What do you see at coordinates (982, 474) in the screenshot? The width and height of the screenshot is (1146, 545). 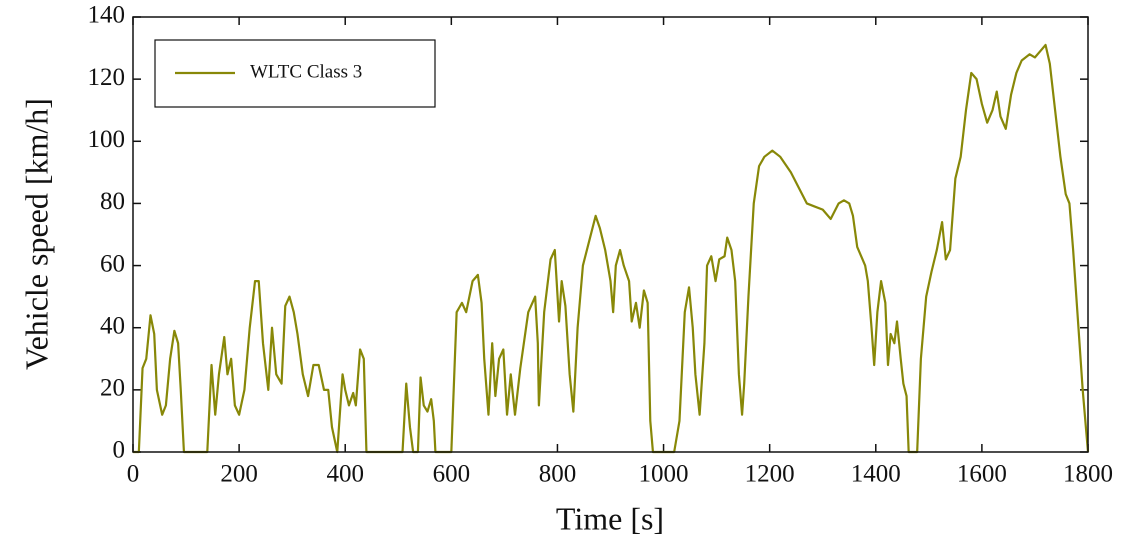 I see `x-tick-label: 1600` at bounding box center [982, 474].